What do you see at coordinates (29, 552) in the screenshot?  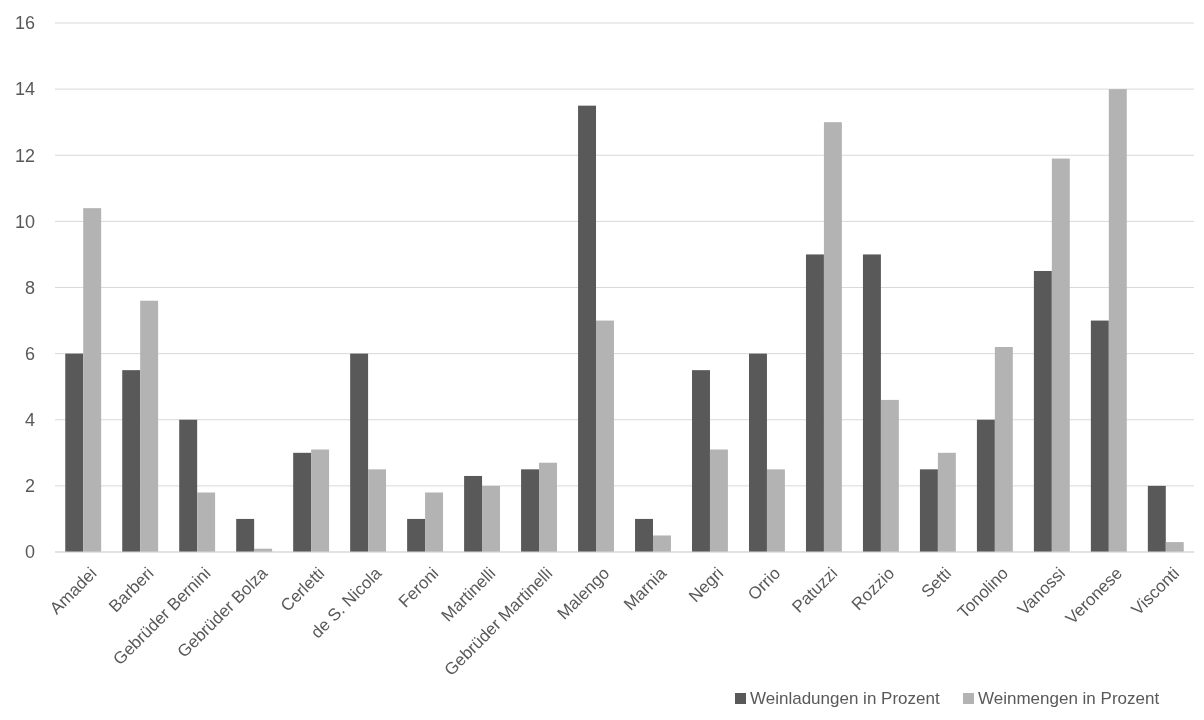 I see `y-tick-label: 0` at bounding box center [29, 552].